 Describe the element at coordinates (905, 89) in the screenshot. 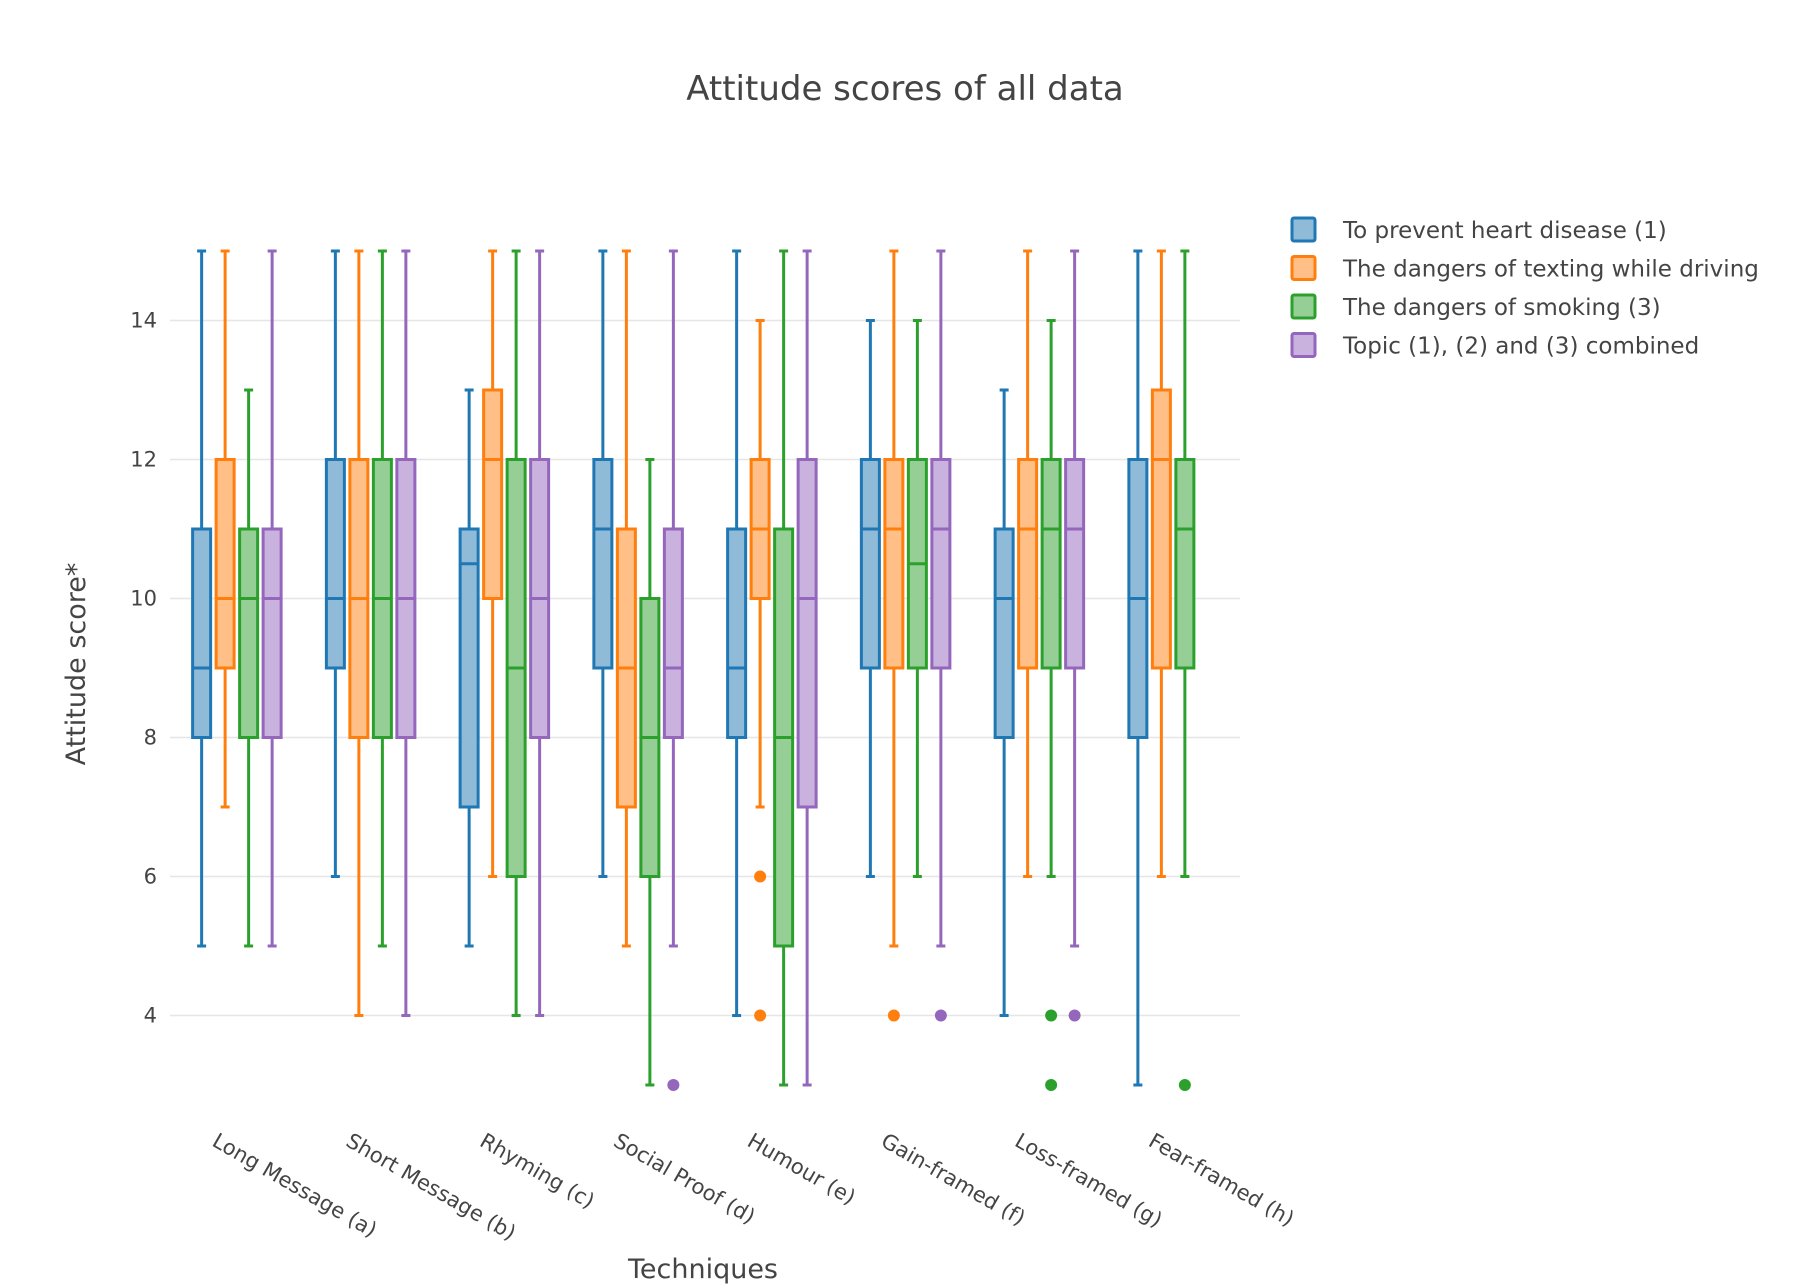

I see `chart-title: Attitude scores of all data` at that location.